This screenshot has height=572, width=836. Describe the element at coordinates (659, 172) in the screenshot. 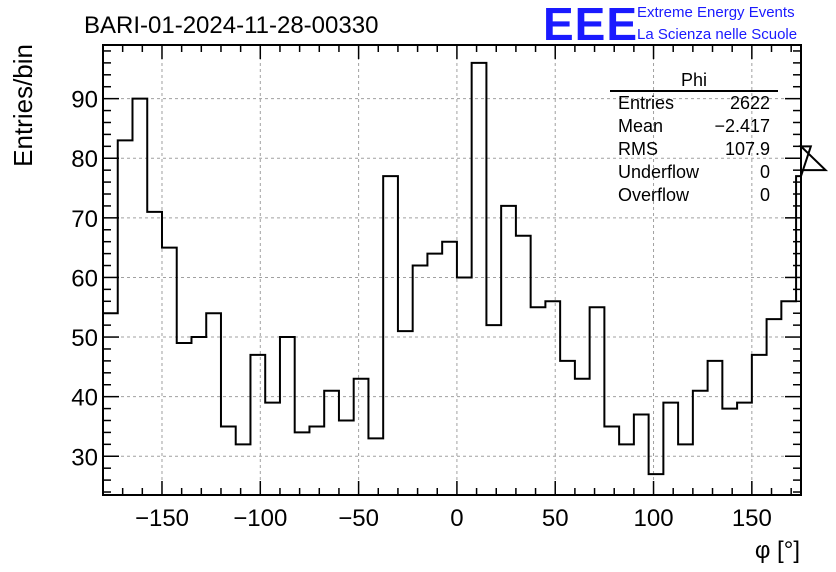

I see `stats-label: Underflow` at that location.